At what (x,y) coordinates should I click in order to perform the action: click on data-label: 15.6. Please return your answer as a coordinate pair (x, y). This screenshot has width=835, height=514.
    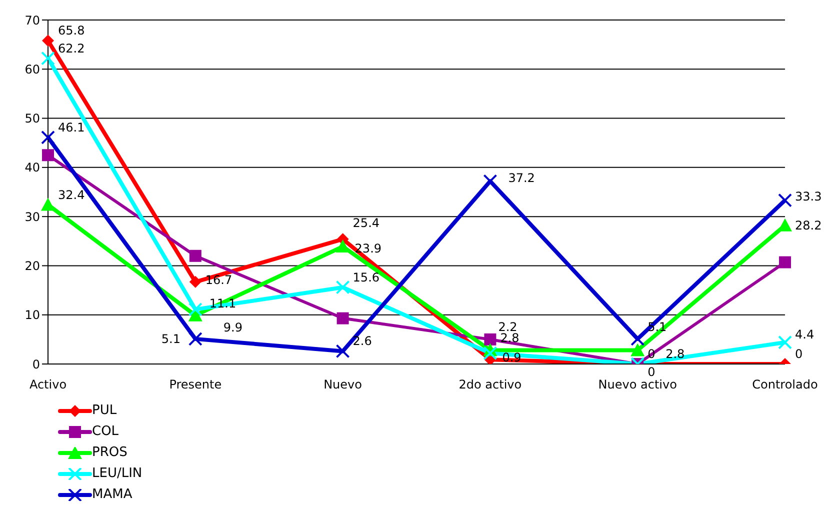
    Looking at the image, I should click on (366, 277).